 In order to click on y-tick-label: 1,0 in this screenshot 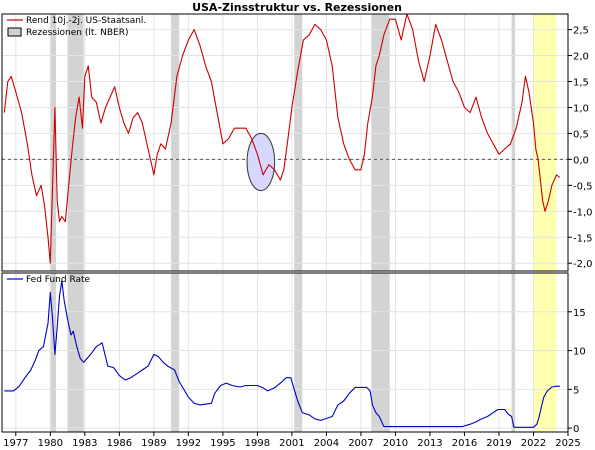, I will do `click(581, 108)`.